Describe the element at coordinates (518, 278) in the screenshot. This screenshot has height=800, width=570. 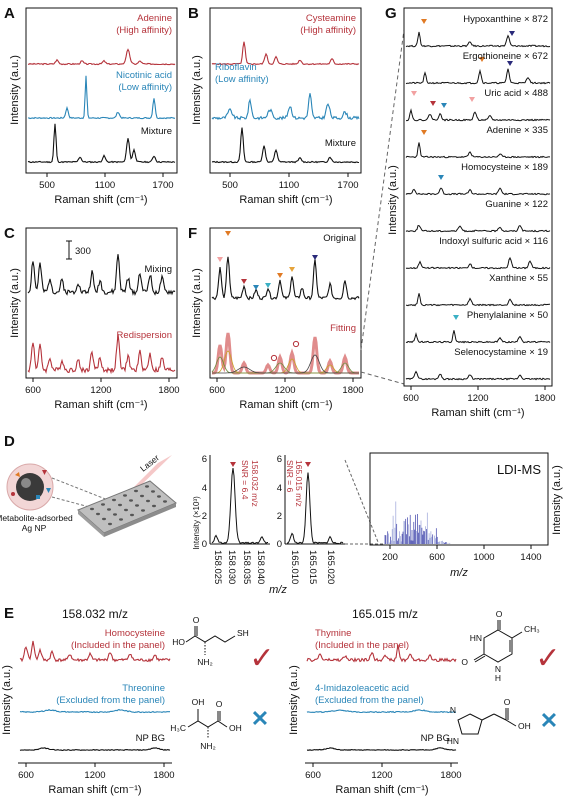
I see `panel-g-label-7: Xanthine × 55` at that location.